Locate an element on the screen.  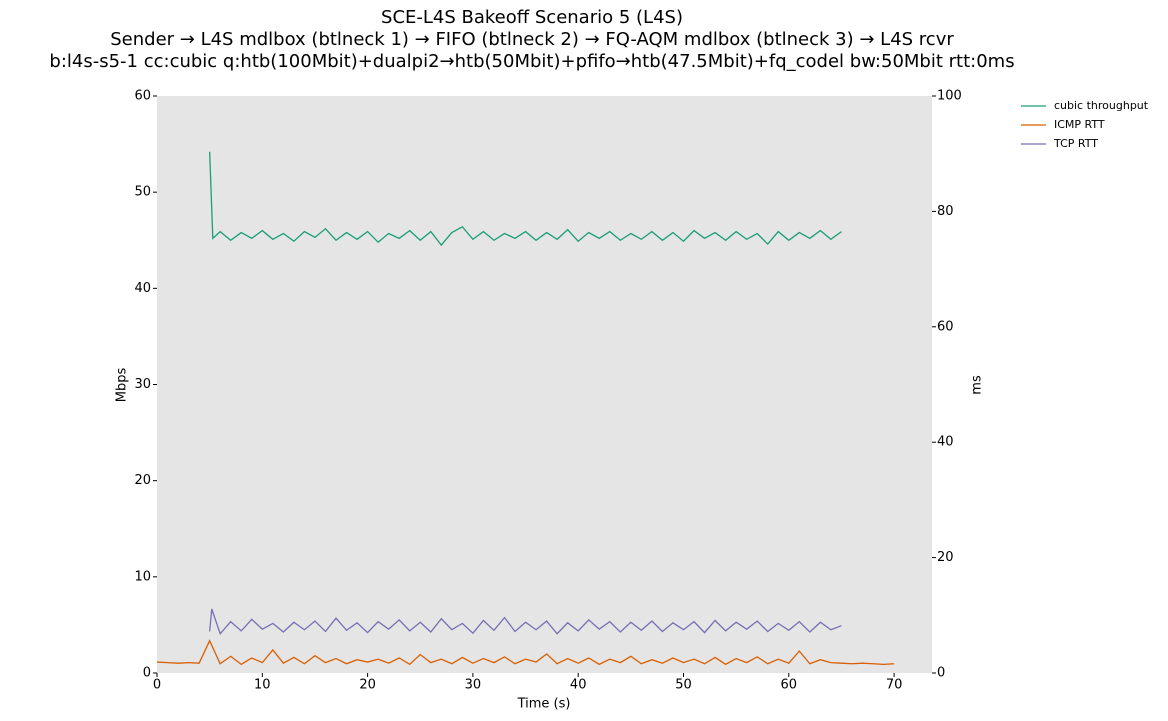
x-tick-label: 30 is located at coordinates (473, 685).